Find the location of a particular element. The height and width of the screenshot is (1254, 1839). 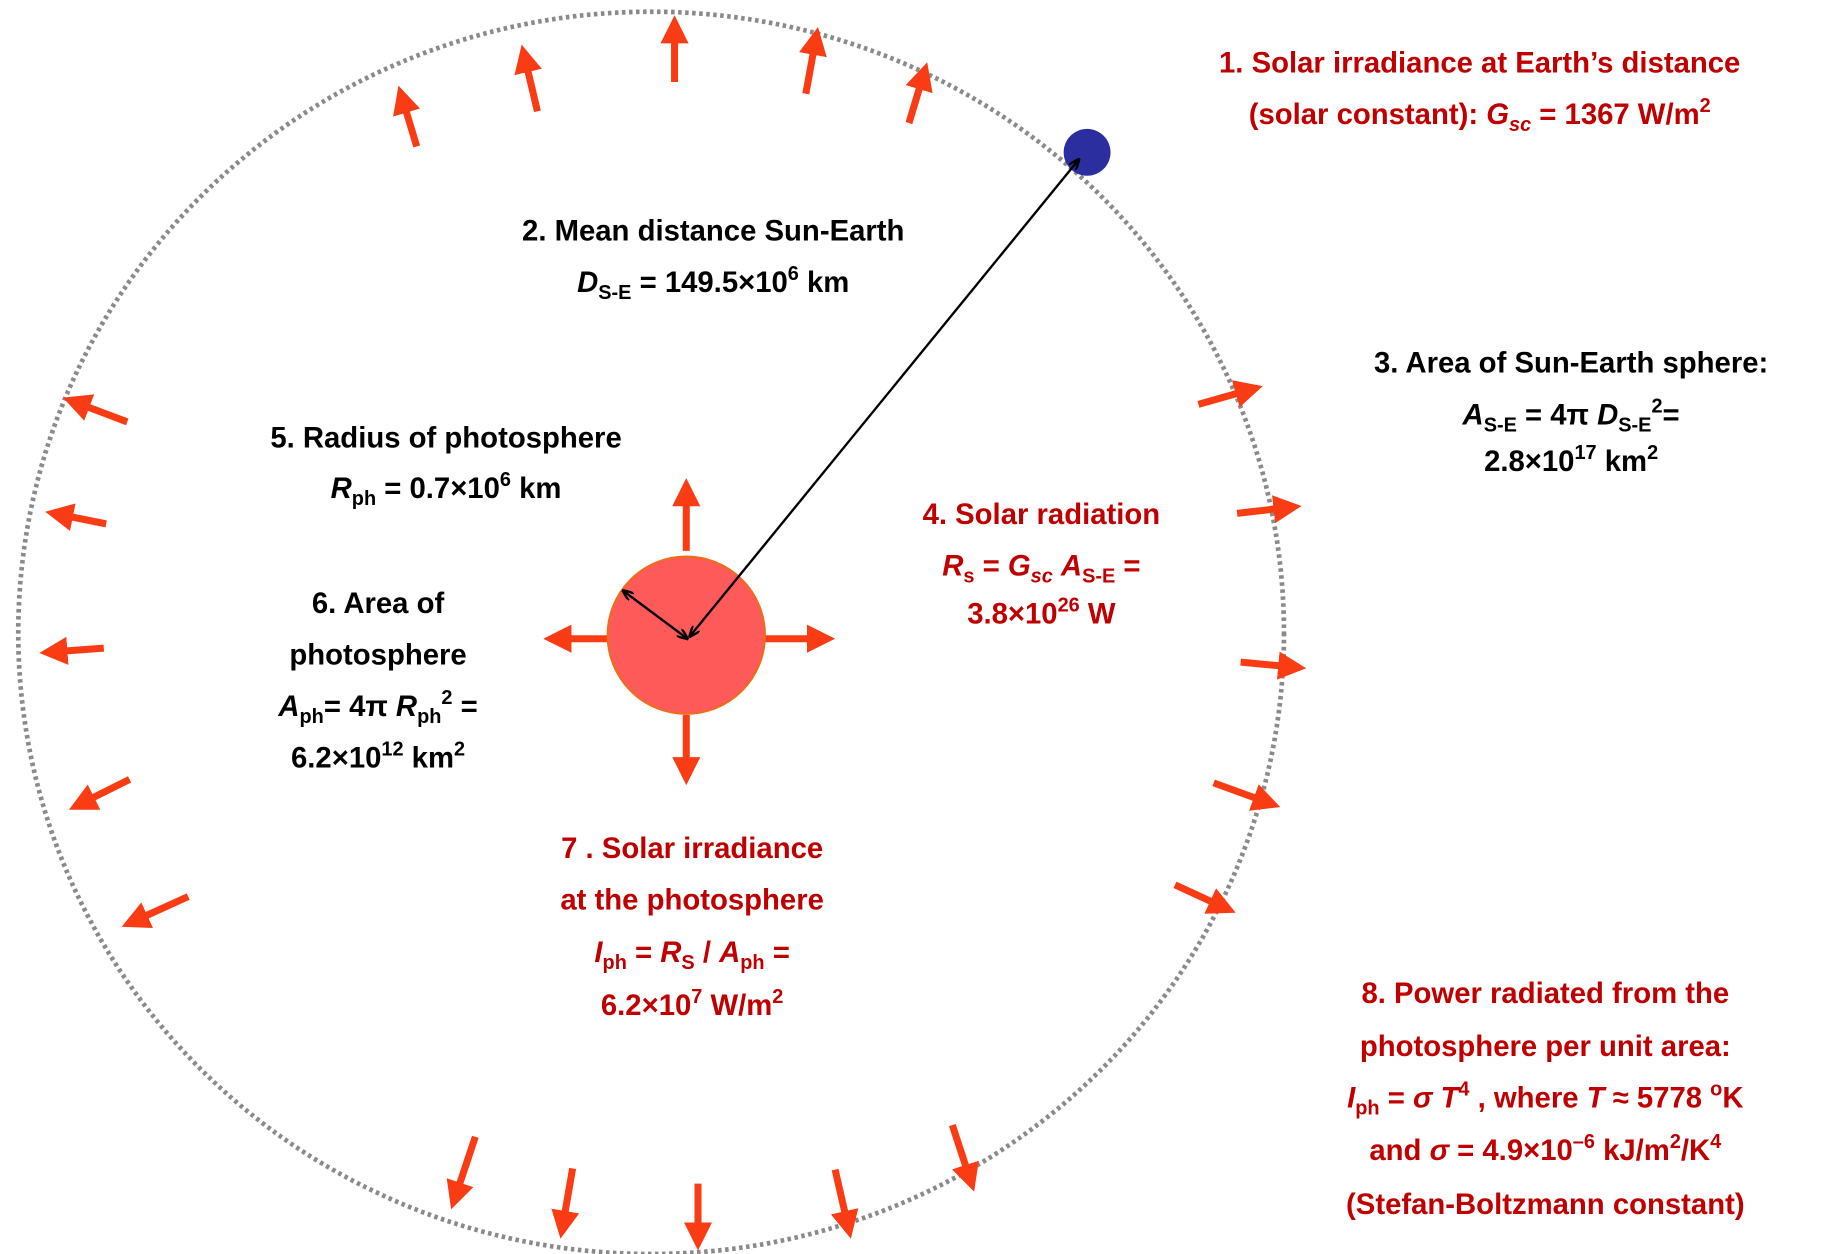

text-run: = 4.9×10 is located at coordinates (1511, 1150).